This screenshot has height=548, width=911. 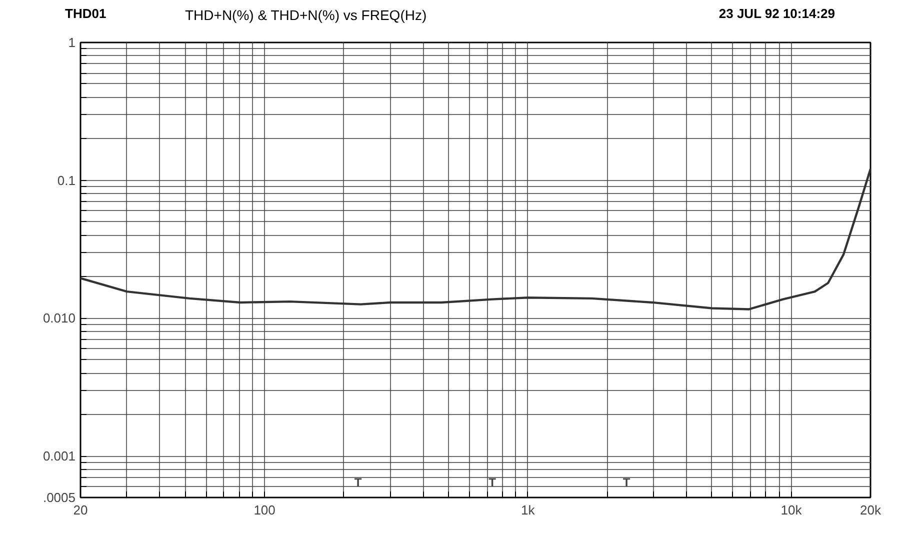 I want to click on text: 23 JUL 92 10:14:29, so click(x=776, y=14).